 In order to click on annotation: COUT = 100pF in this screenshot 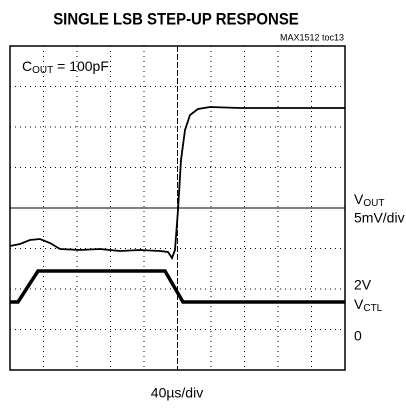, I will do `click(65, 67)`.